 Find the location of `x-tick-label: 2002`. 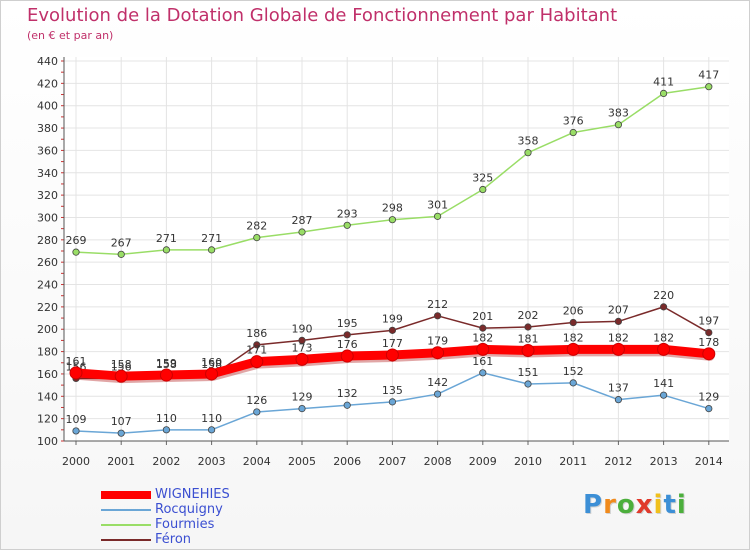

x-tick-label: 2002 is located at coordinates (166, 461).